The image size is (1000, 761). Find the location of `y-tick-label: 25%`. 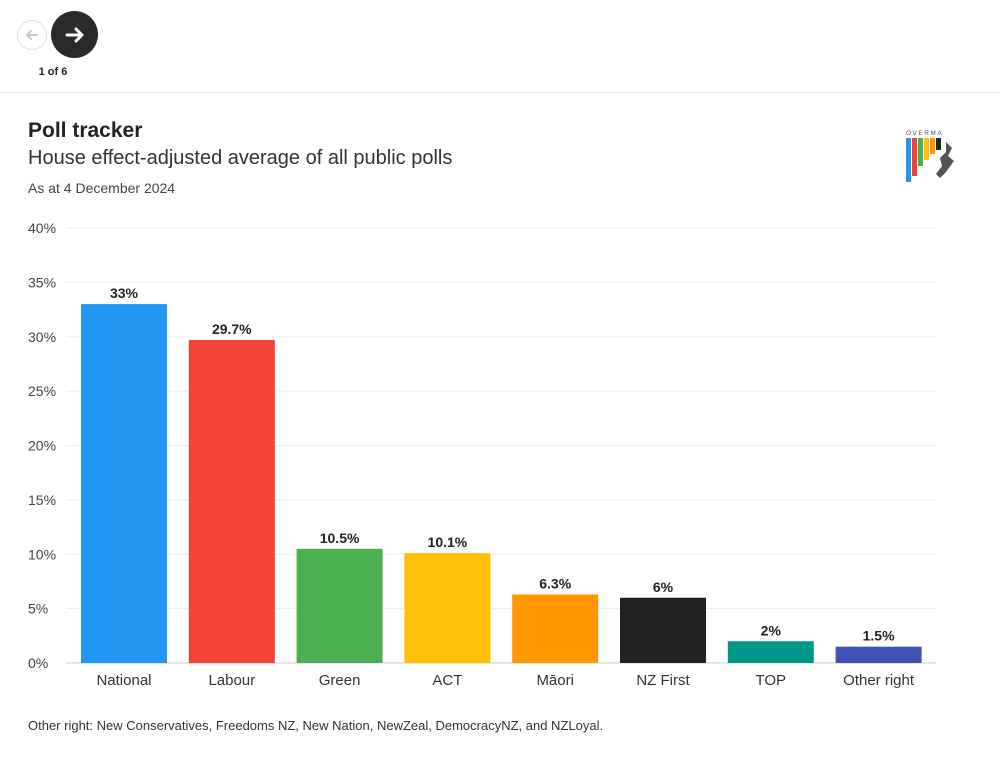

y-tick-label: 25% is located at coordinates (42, 391).